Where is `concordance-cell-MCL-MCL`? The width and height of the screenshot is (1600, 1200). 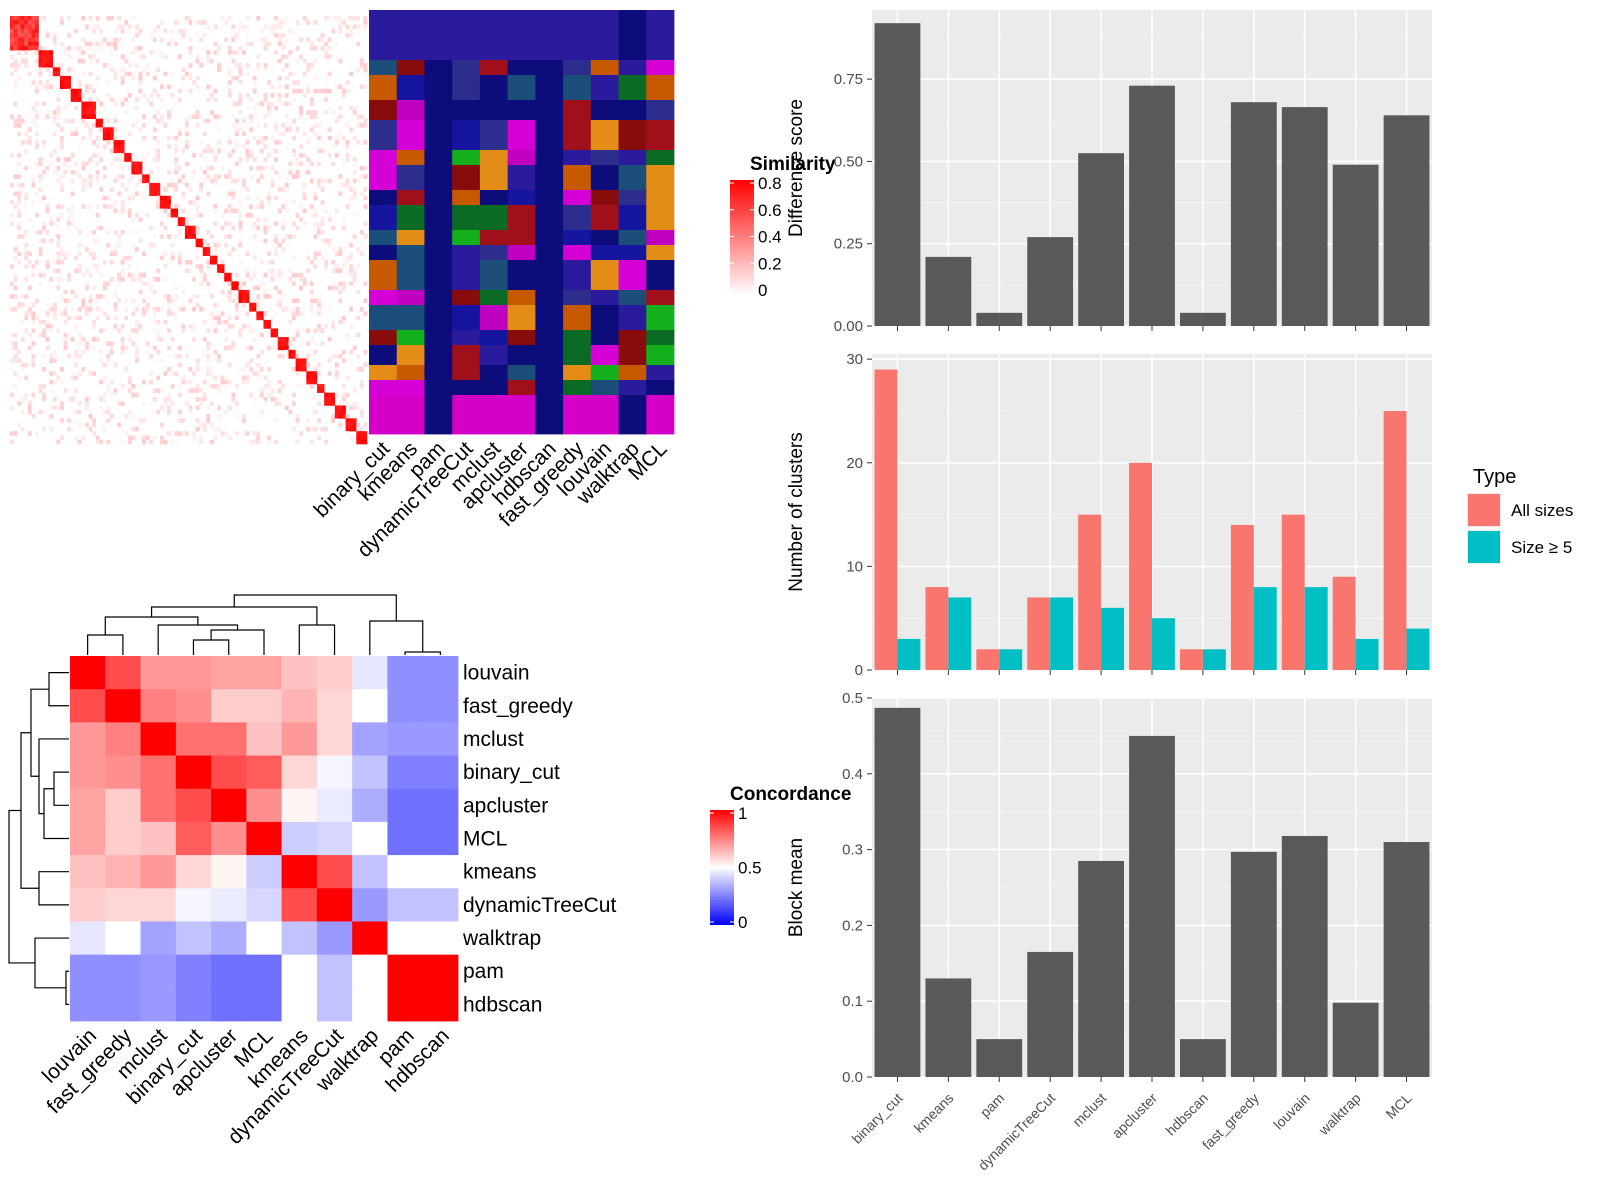 concordance-cell-MCL-MCL is located at coordinates (264, 838).